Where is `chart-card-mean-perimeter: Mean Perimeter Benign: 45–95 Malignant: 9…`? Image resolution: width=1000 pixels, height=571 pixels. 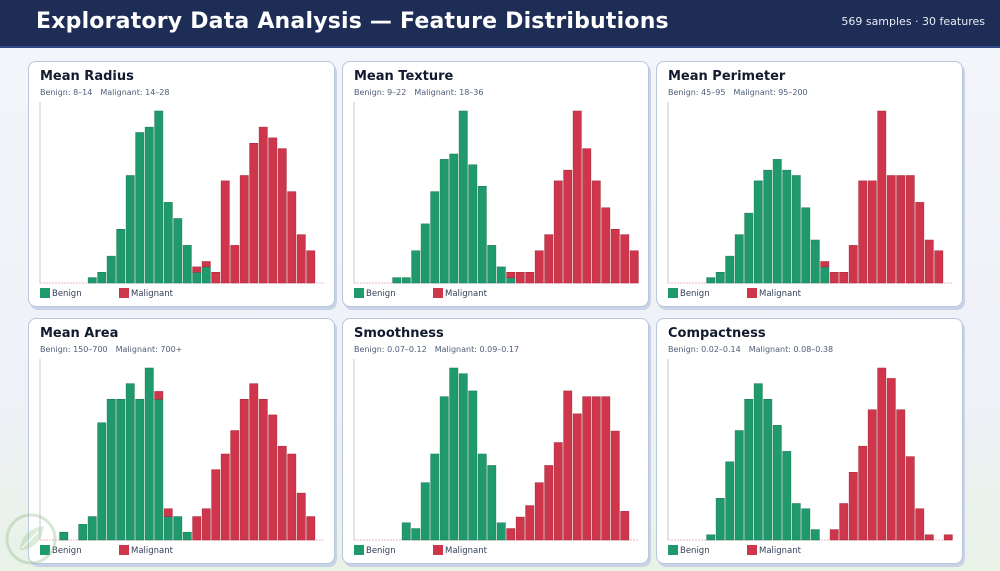 chart-card-mean-perimeter: Mean Perimeter Benign: 45–95 Malignant: 9… is located at coordinates (809, 184).